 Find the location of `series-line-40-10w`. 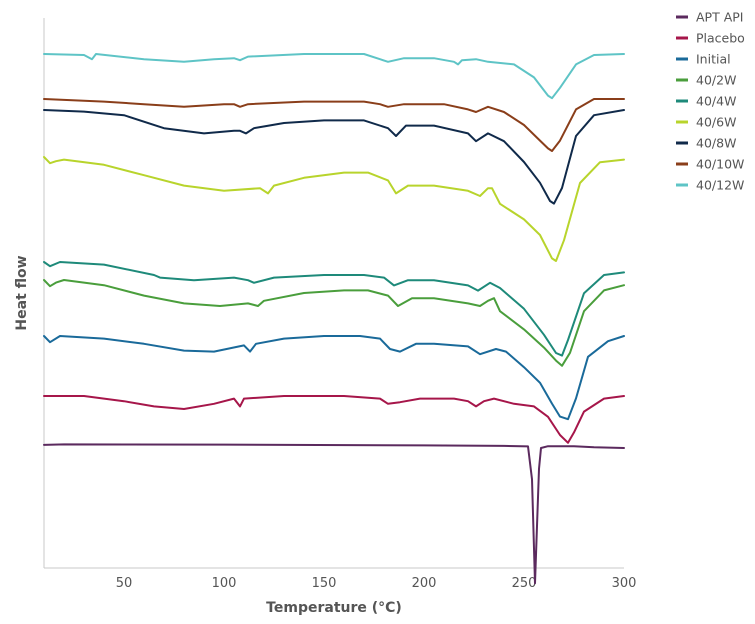

series-line-40-10w is located at coordinates (334, 125).